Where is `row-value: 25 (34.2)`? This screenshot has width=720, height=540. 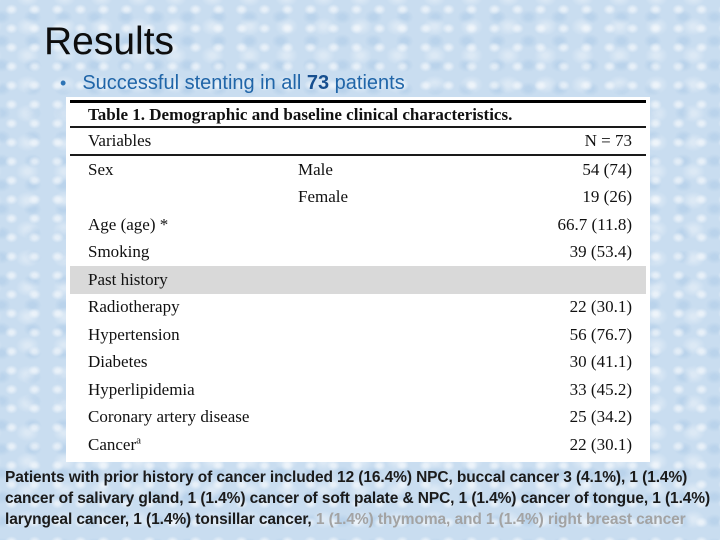
row-value: 25 (34.2) is located at coordinates (600, 417).